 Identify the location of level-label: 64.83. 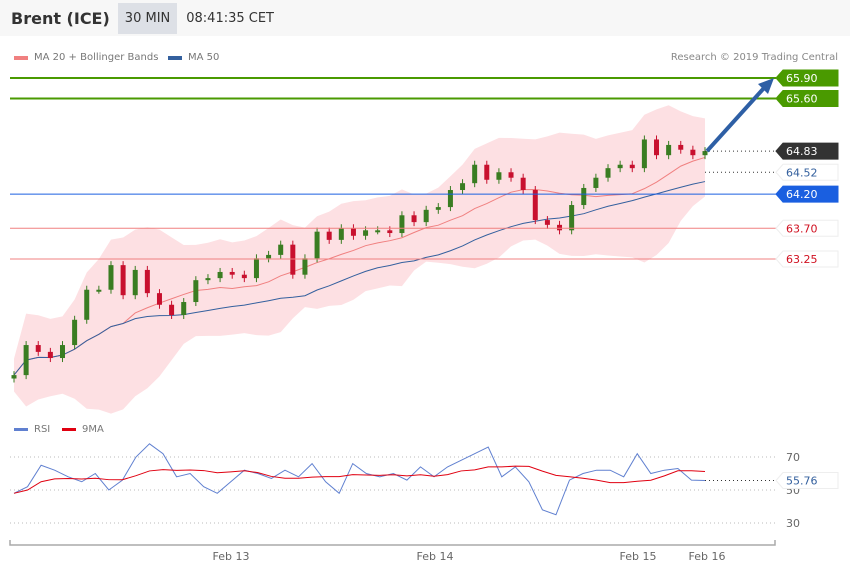
(802, 151).